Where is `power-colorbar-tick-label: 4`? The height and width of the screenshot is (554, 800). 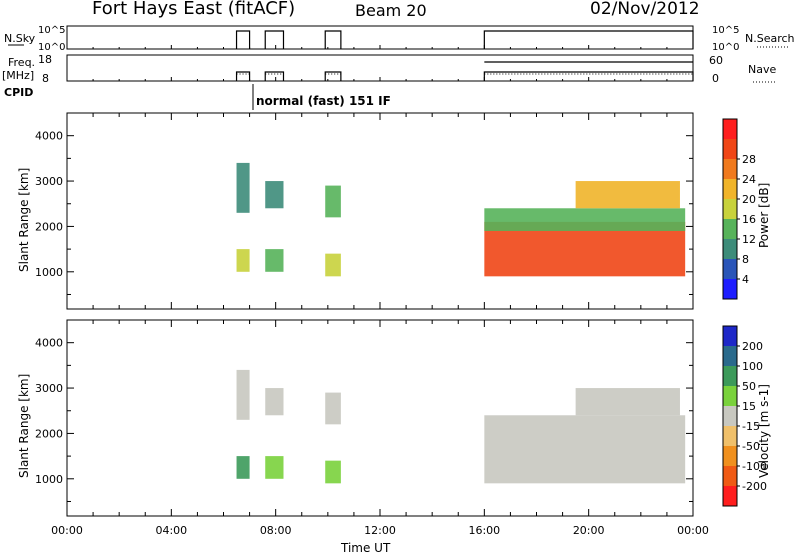
power-colorbar-tick-label: 4 is located at coordinates (745, 279).